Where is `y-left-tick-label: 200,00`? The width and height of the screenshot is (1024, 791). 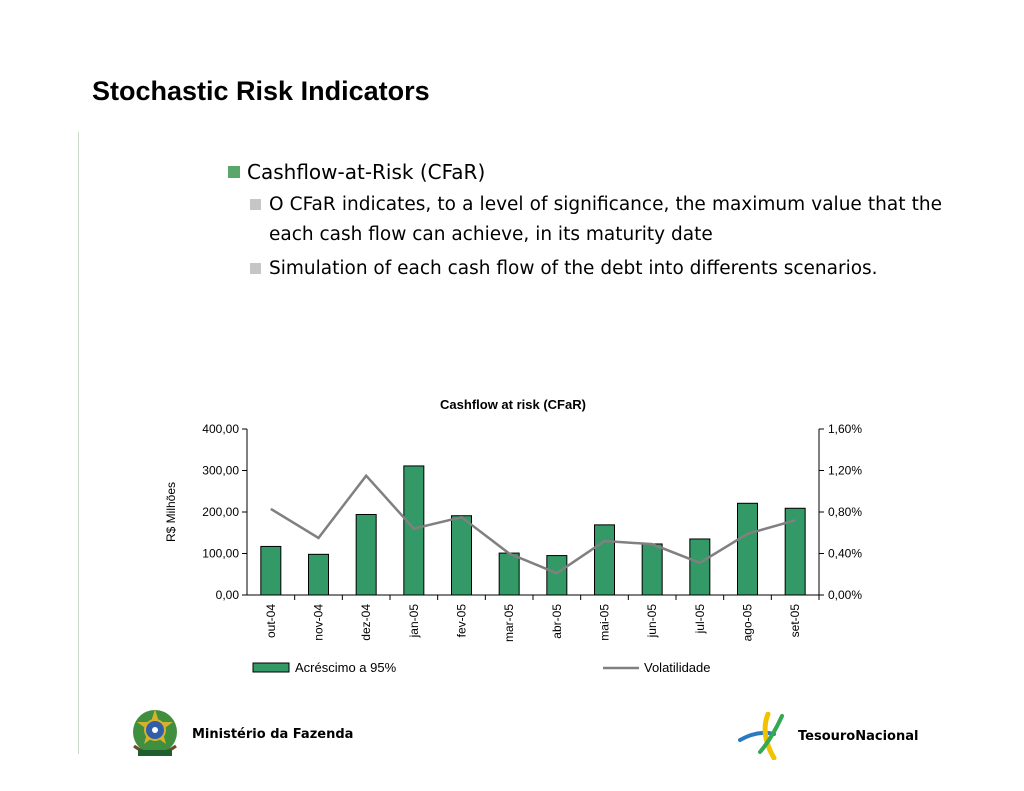
y-left-tick-label: 200,00 is located at coordinates (220, 512).